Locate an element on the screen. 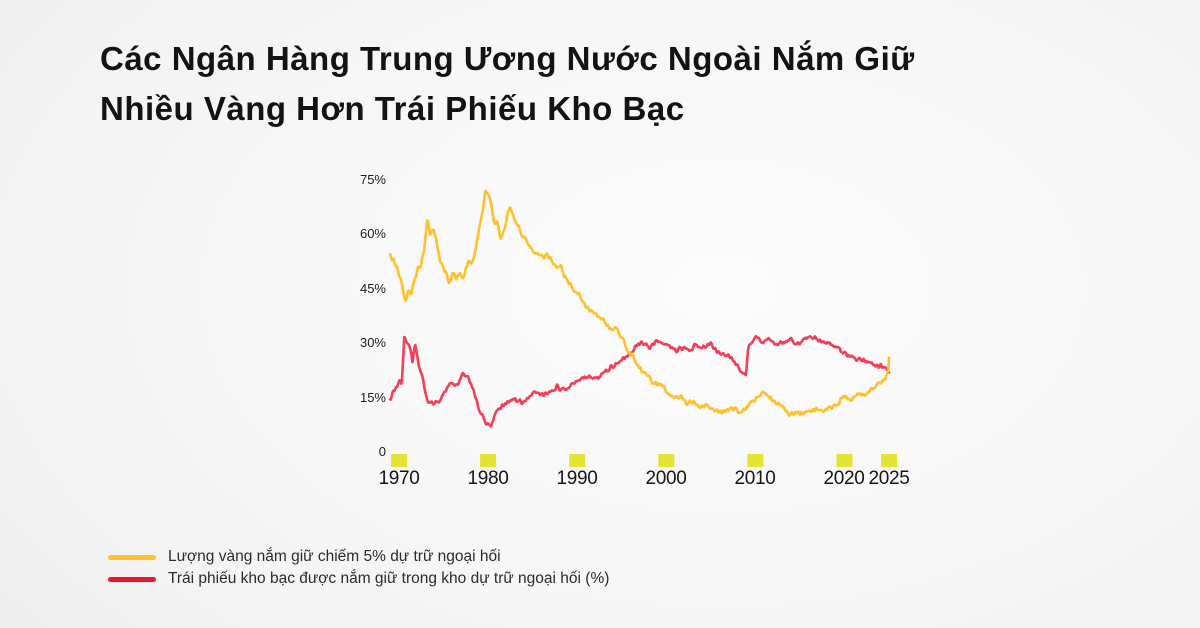 Image resolution: width=1200 pixels, height=628 pixels. x-tick-square-1970 is located at coordinates (399, 460).